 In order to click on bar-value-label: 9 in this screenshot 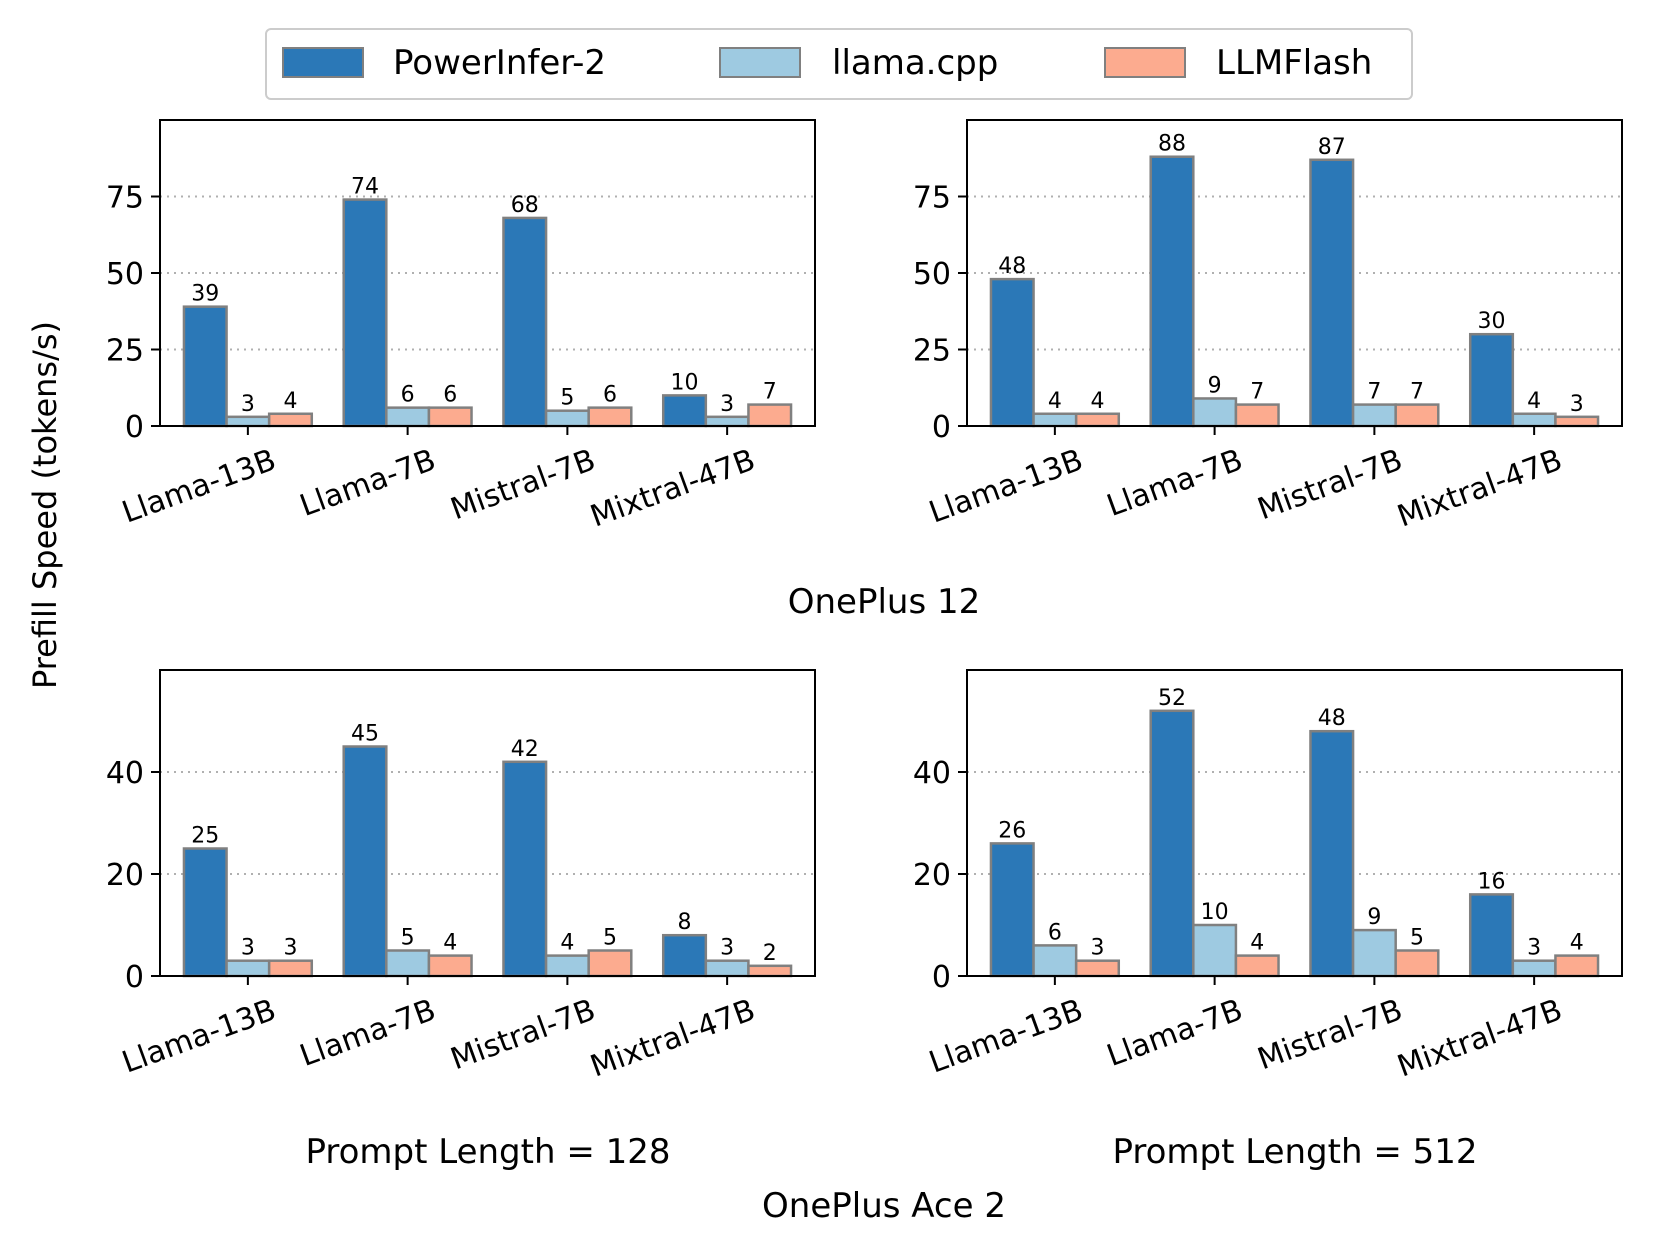, I will do `click(1374, 917)`.